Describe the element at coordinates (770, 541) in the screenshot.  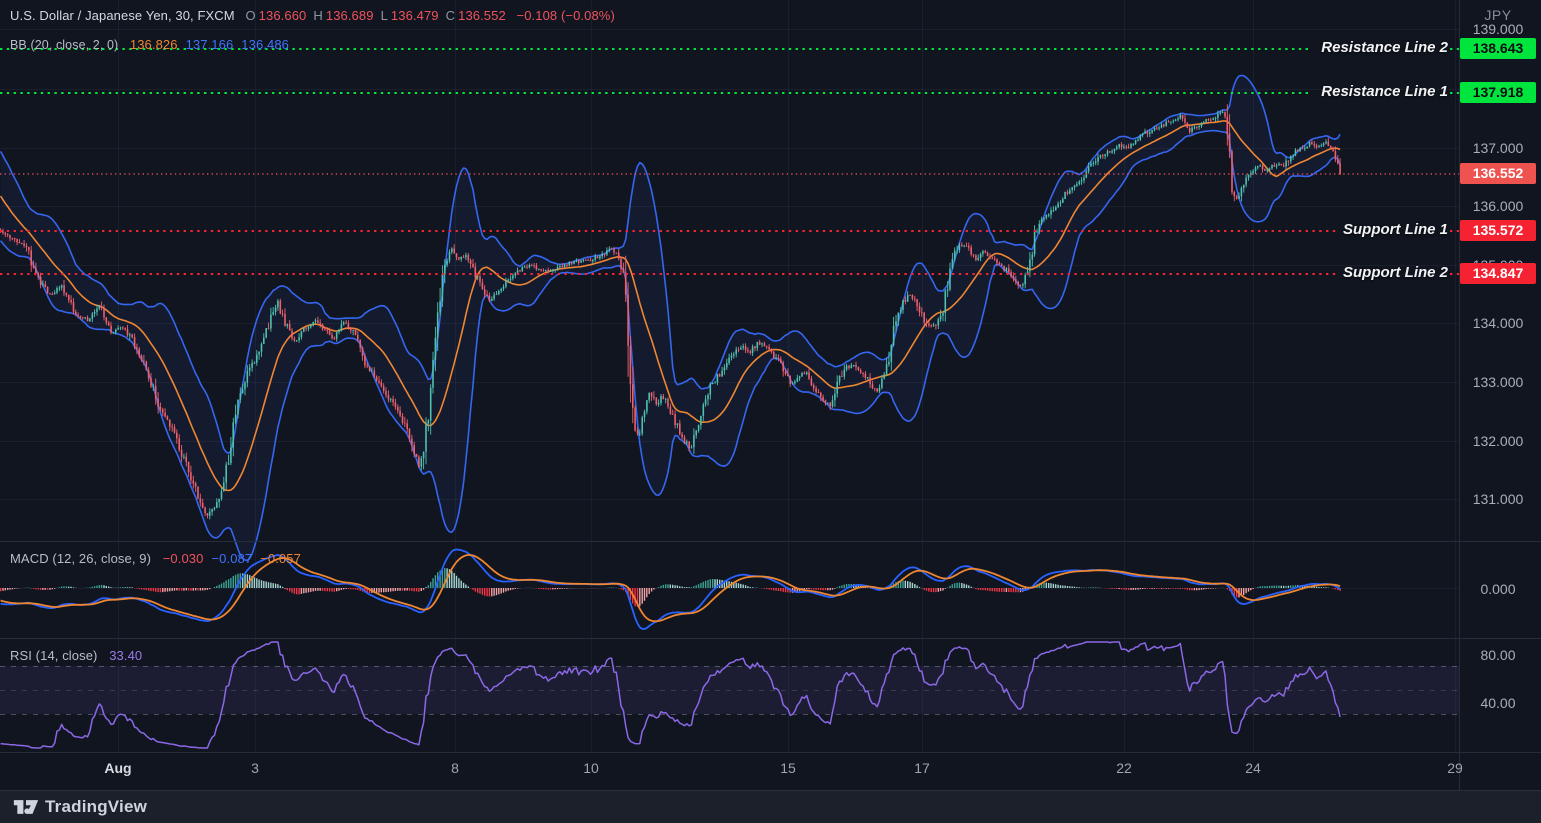
I see `pane-separator-main-macd` at that location.